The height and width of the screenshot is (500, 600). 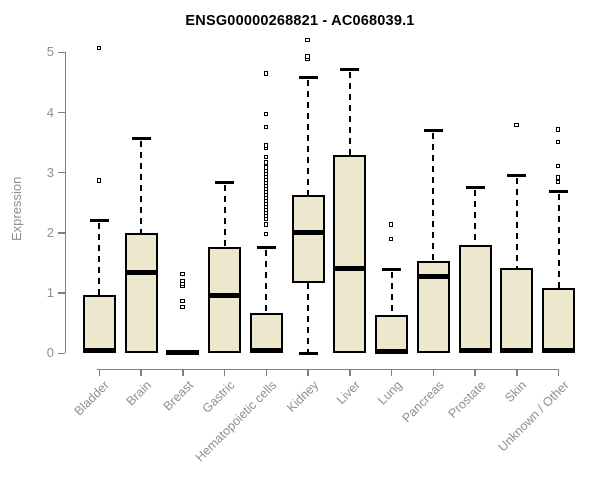 What do you see at coordinates (266, 333) in the screenshot?
I see `box-hematopoietic-cells` at bounding box center [266, 333].